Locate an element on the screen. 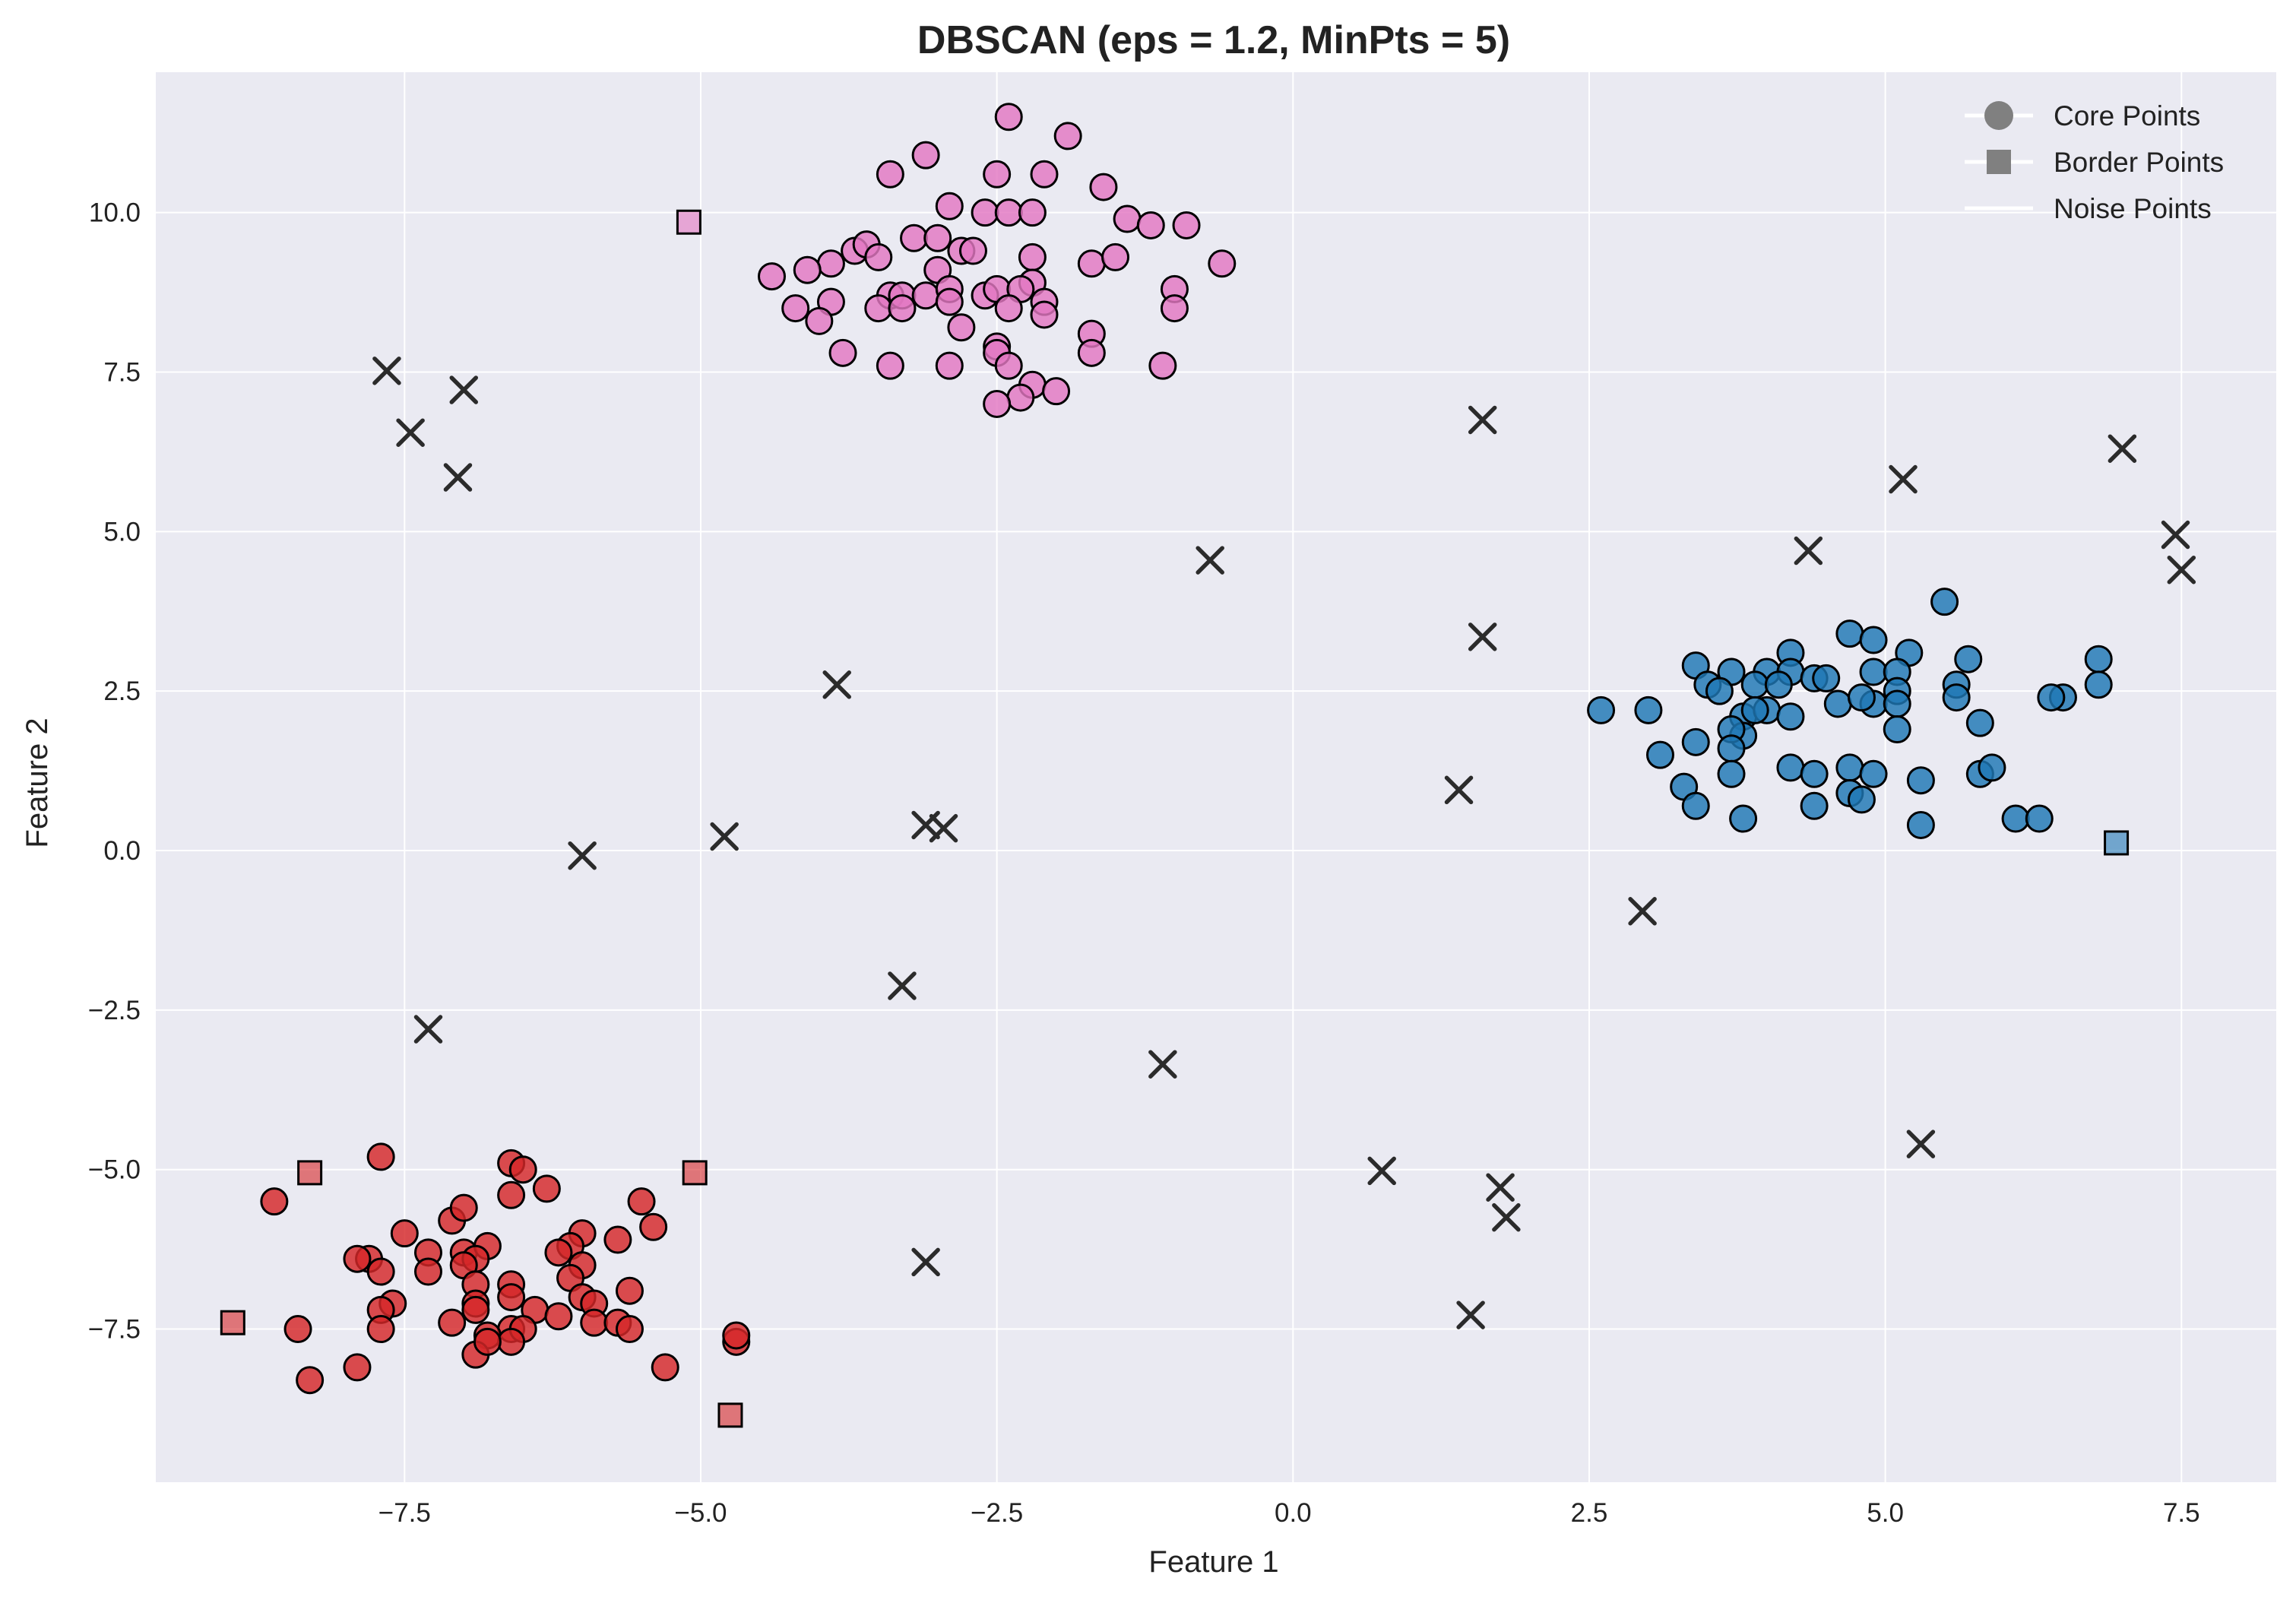 This screenshot has width=2296, height=1600. y-axis-ticks: −7.5 −5.0 −2.5 0.0 2.5 5.0 7.5 10.0 is located at coordinates (114, 771).